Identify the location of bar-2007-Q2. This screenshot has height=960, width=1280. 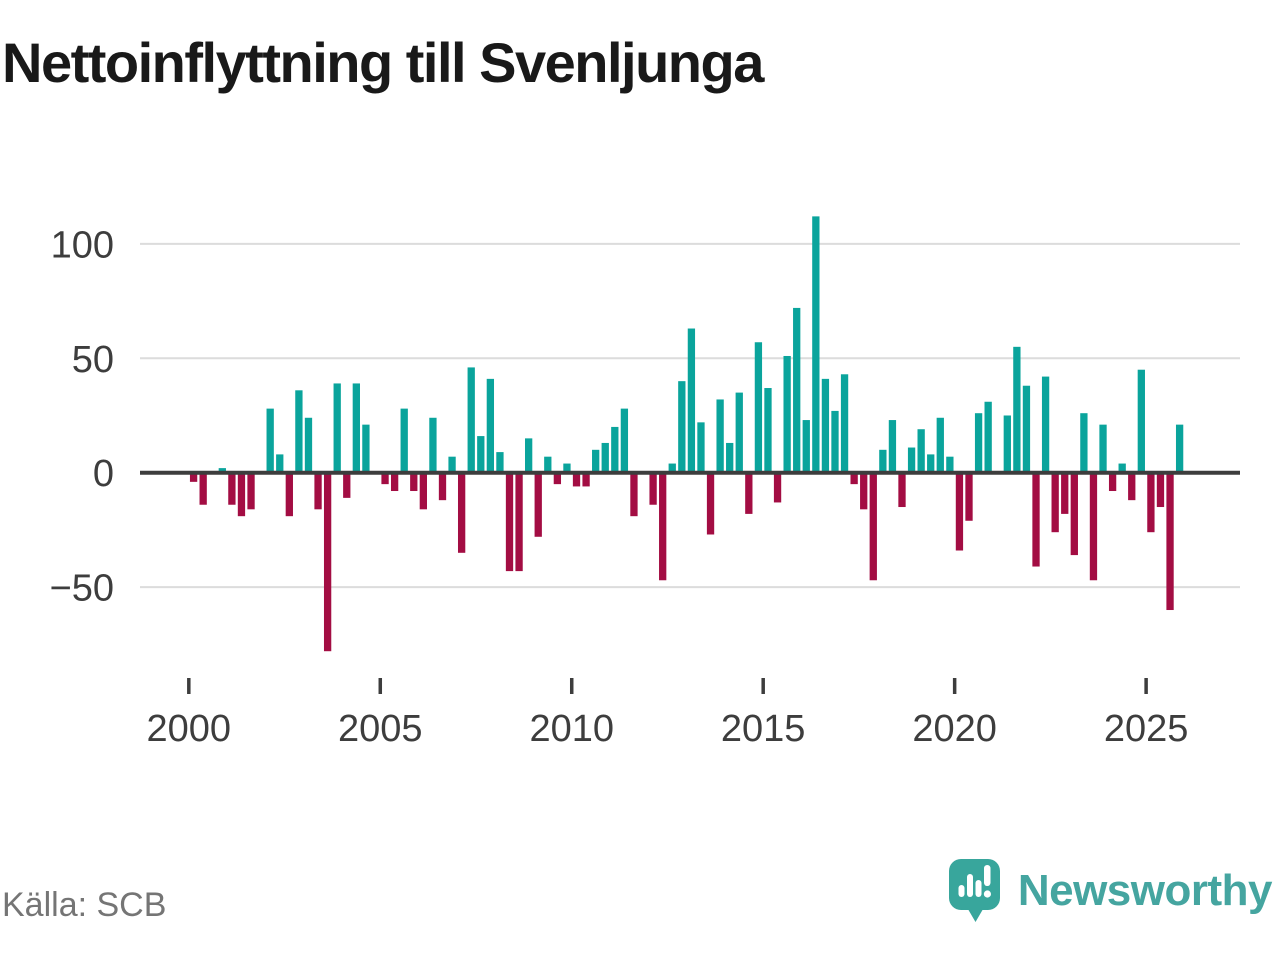
(471, 420).